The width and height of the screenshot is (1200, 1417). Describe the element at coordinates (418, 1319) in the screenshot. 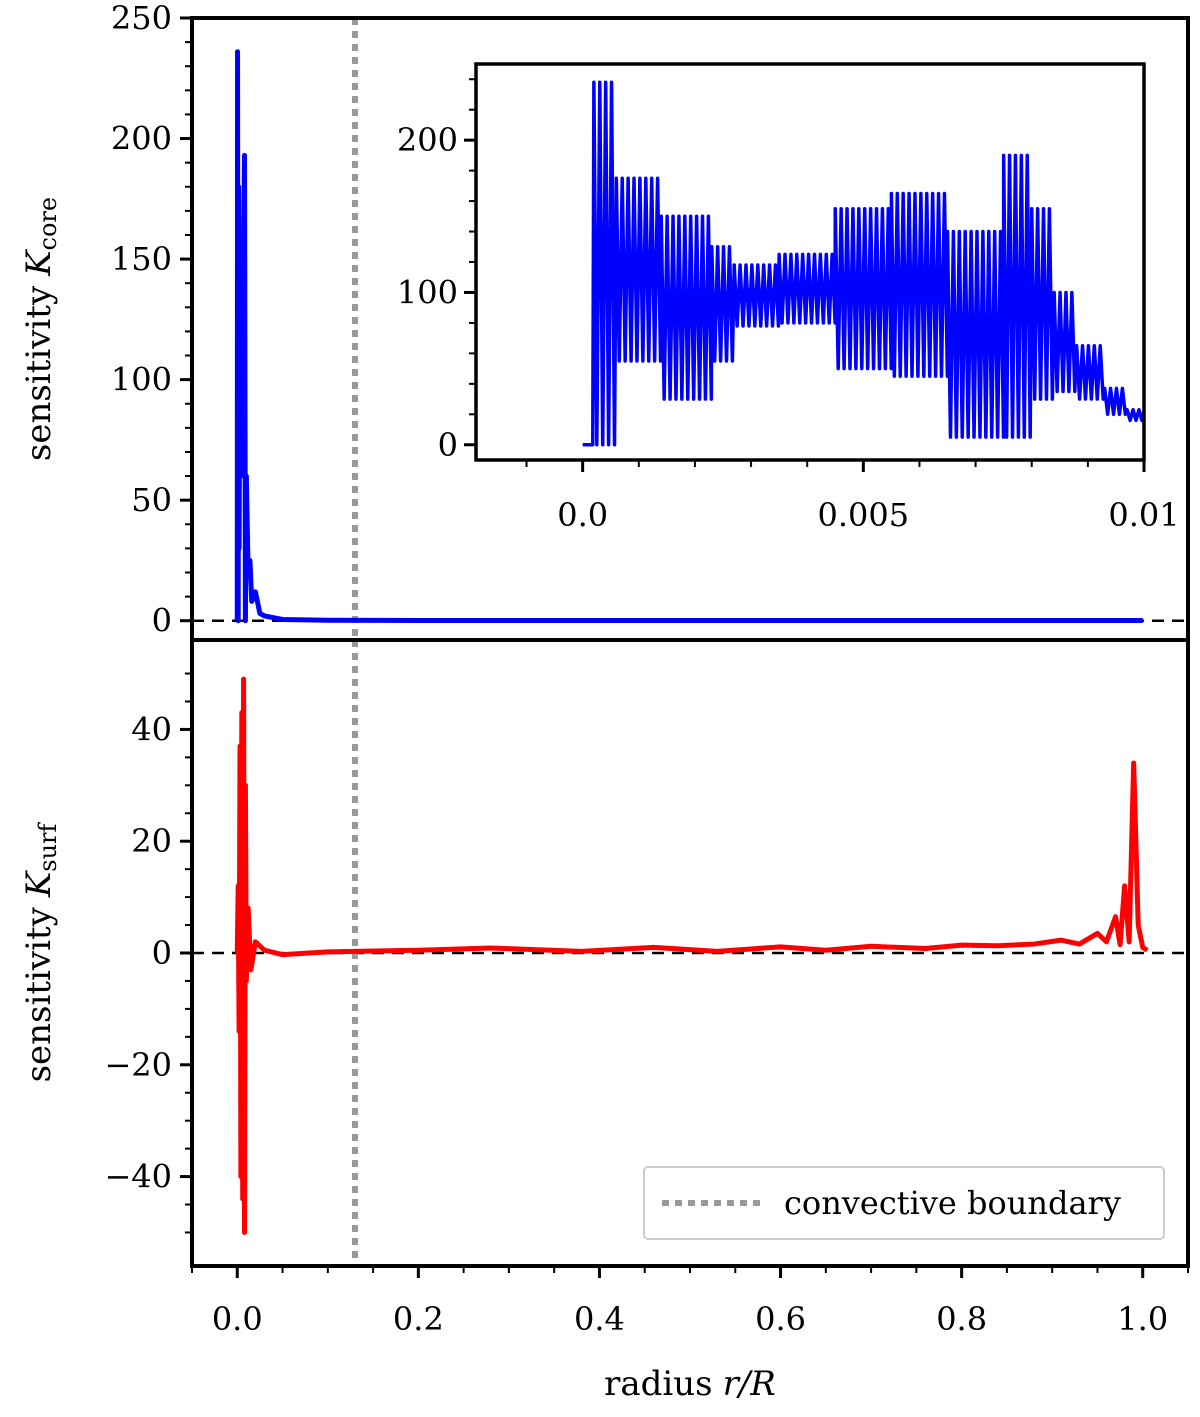

I see `bottom-xtick-label: 0.2` at that location.